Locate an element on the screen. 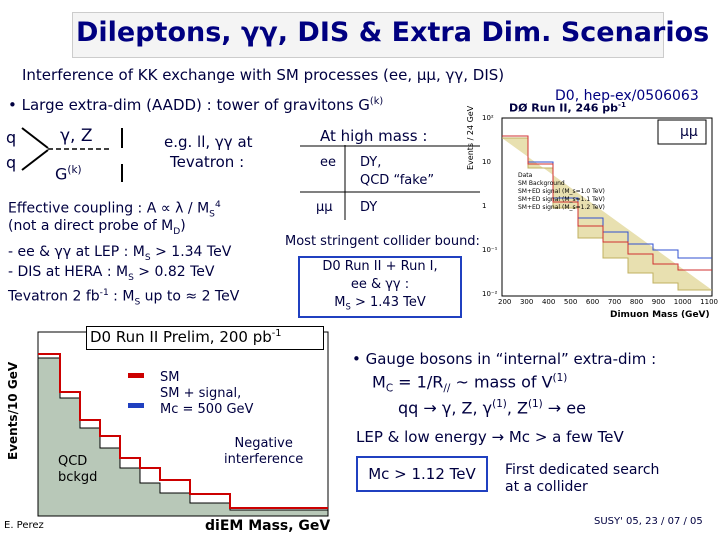 The height and width of the screenshot is (540, 720). legend-entry: SM+ED signal (M_s=1.0 TeV) is located at coordinates (561, 191).